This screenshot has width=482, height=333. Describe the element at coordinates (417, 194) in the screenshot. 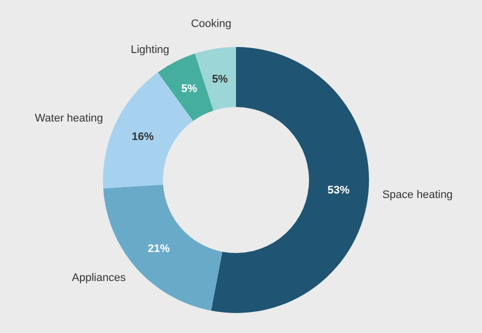

I see `slice-label: Space heating` at that location.